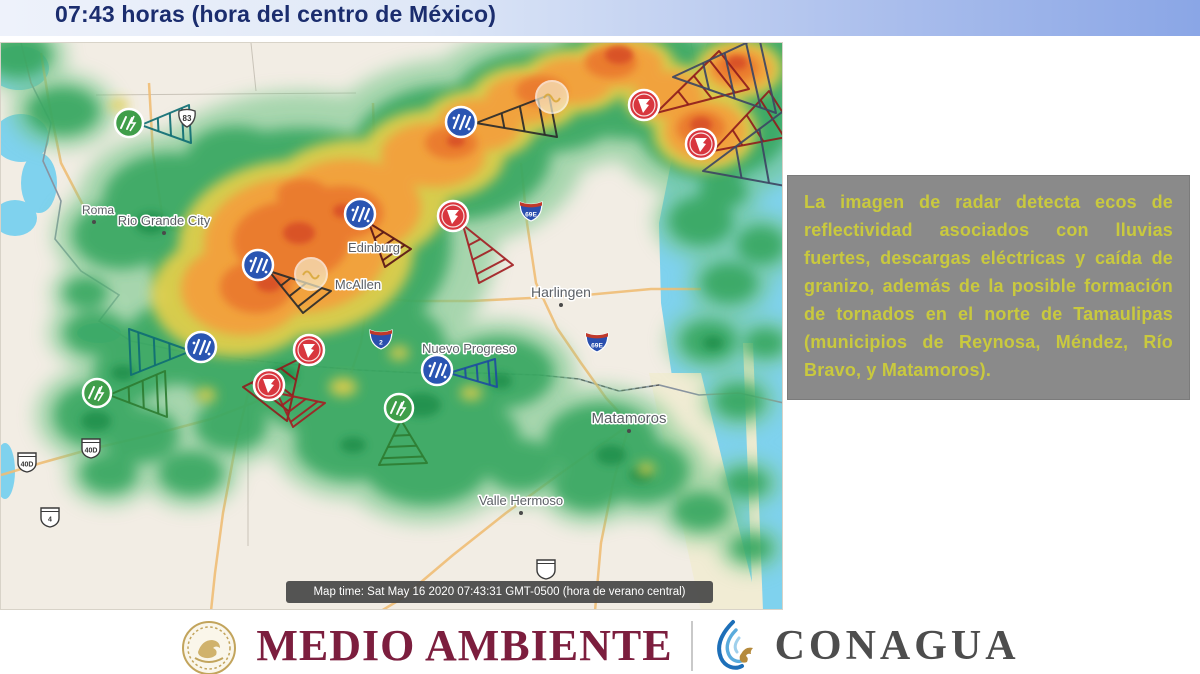 This screenshot has width=1200, height=674. I want to click on svg-text: 83, so click(187, 118).